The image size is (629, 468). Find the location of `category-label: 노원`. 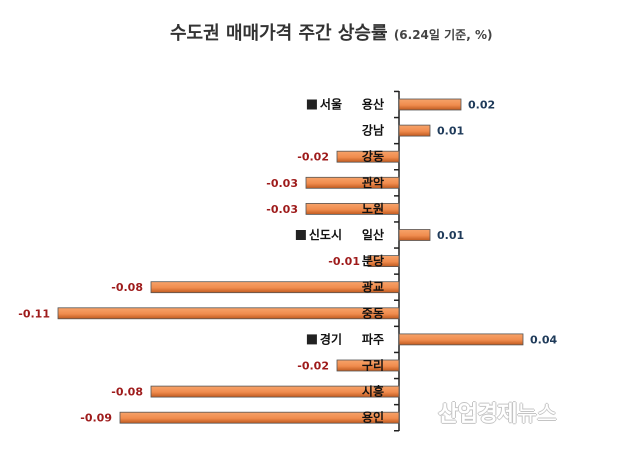

category-label: 노원 is located at coordinates (373, 209).